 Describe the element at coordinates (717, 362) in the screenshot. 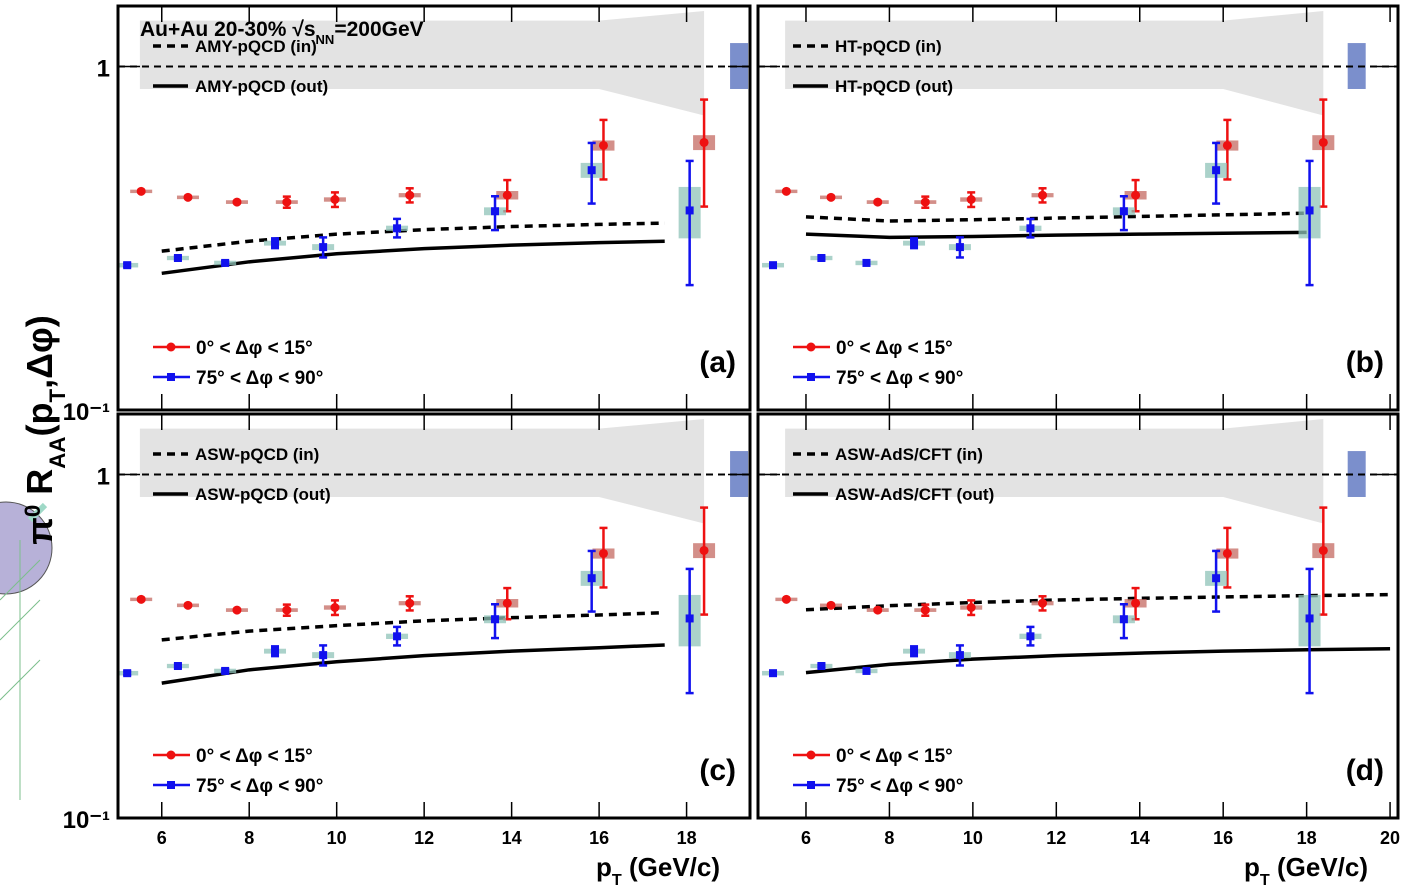

I see `panel-label: (a)` at that location.